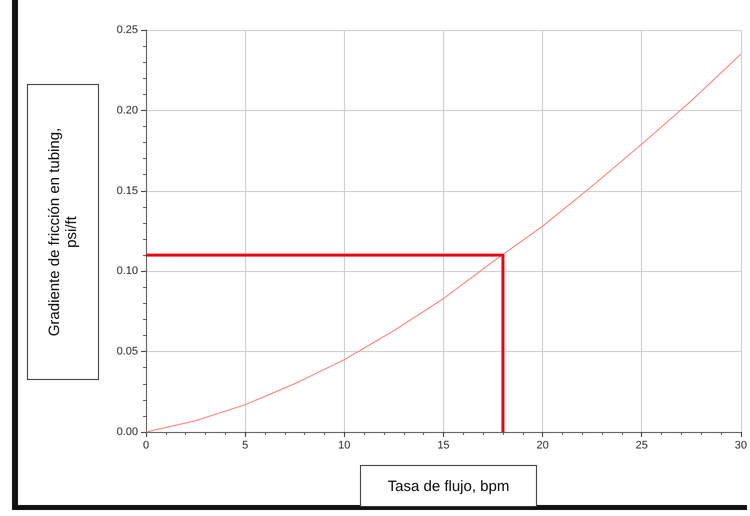 This screenshot has width=750, height=516. What do you see at coordinates (127, 352) in the screenshot?
I see `y-tick-label: 0.05` at bounding box center [127, 352].